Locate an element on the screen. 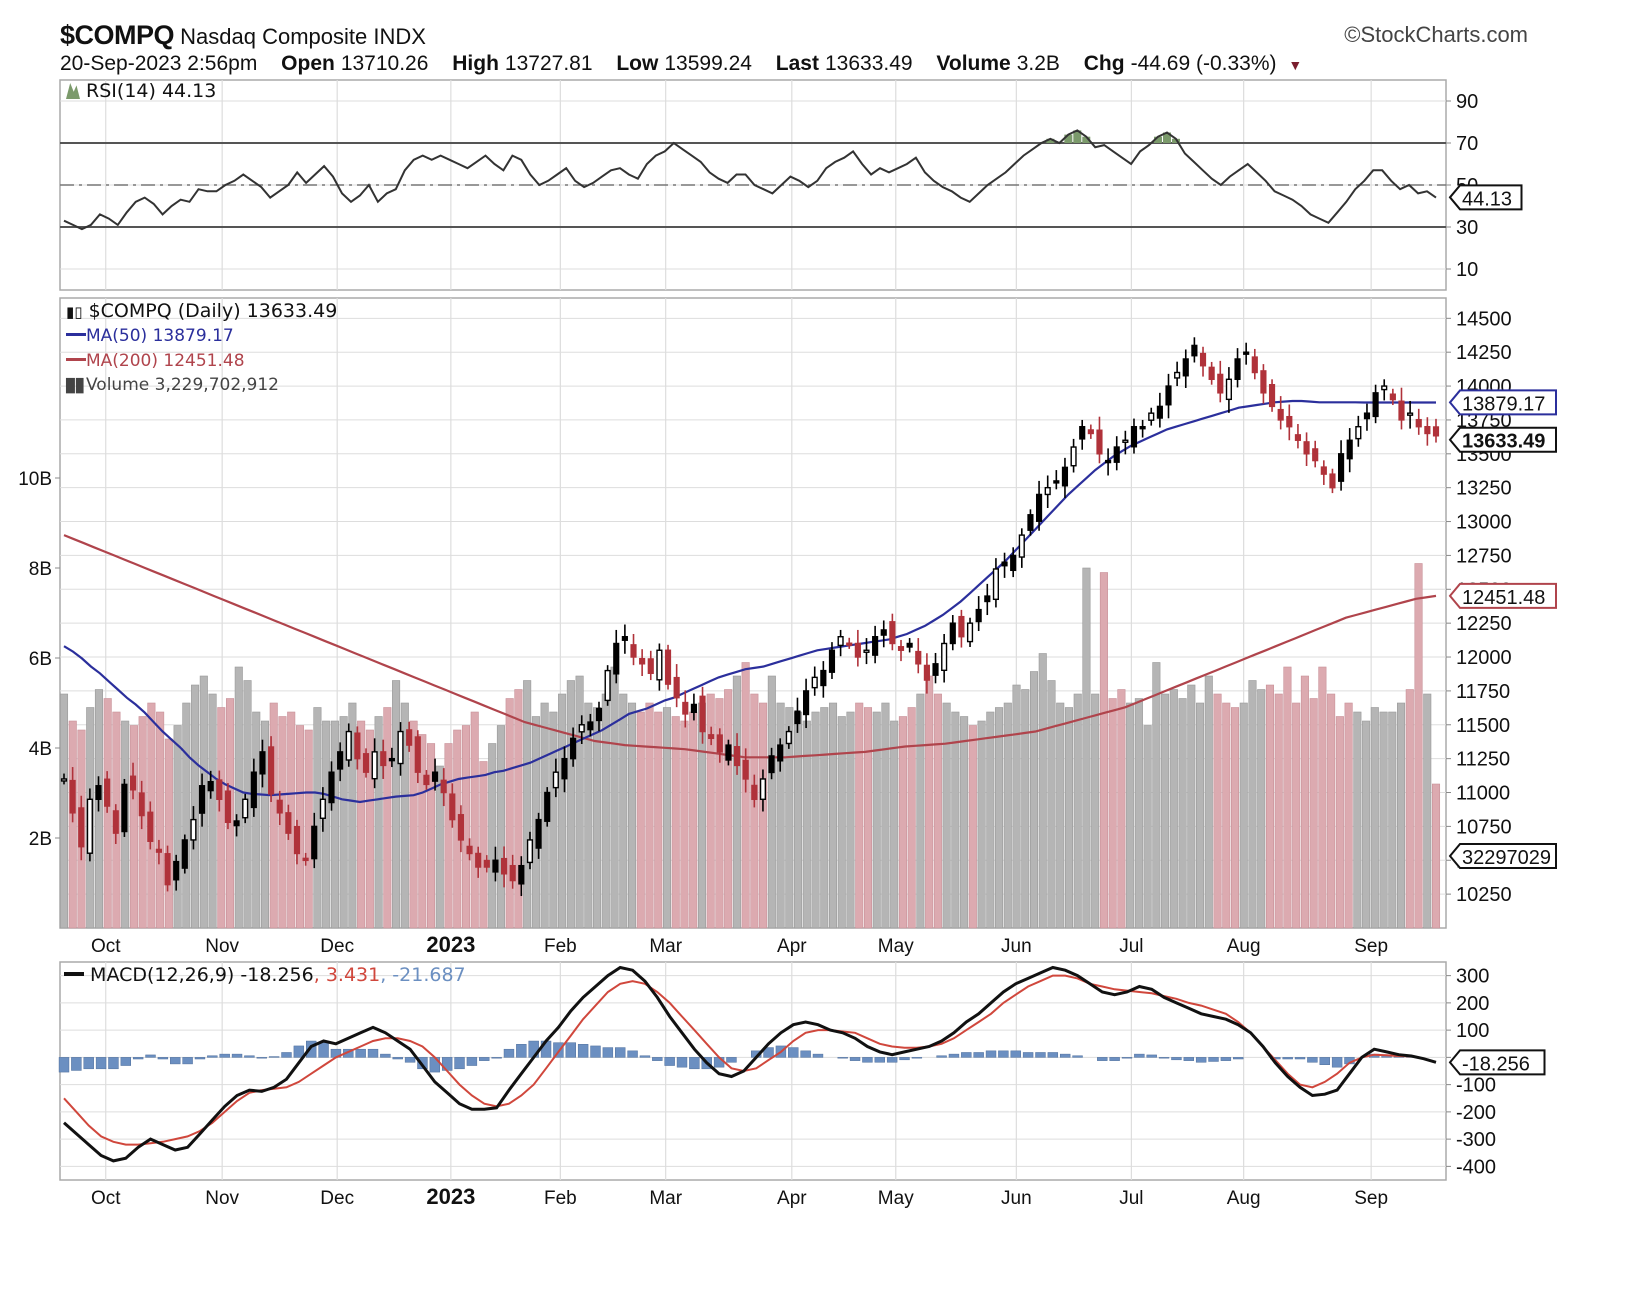  macd-month-label: Feb is located at coordinates (560, 1198).